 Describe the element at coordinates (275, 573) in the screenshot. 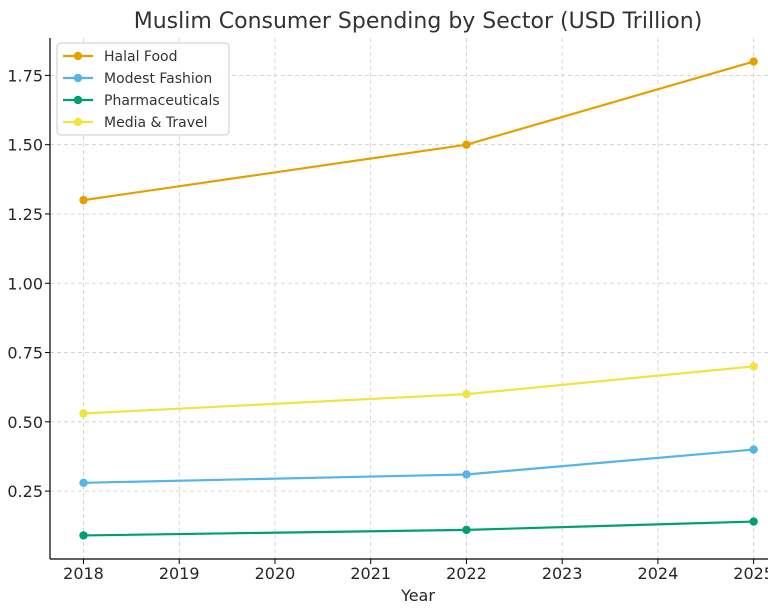

I see `x-tick-label: 2020` at that location.